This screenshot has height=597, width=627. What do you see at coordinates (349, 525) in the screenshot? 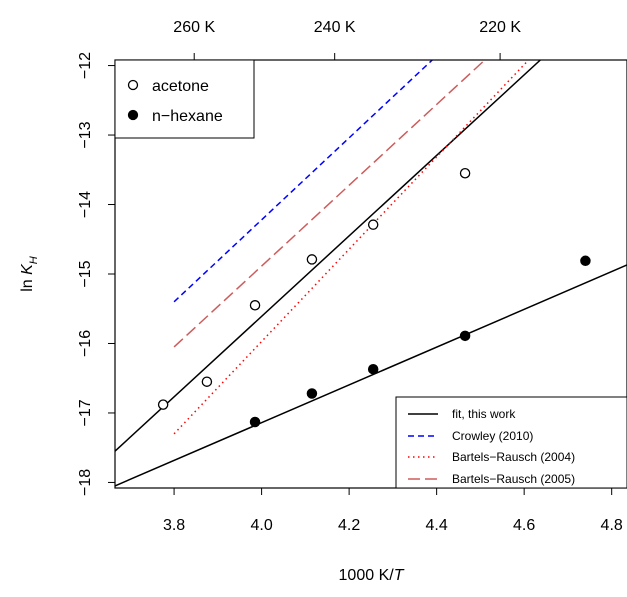
I see `x-tick-label: 4.2` at bounding box center [349, 525].